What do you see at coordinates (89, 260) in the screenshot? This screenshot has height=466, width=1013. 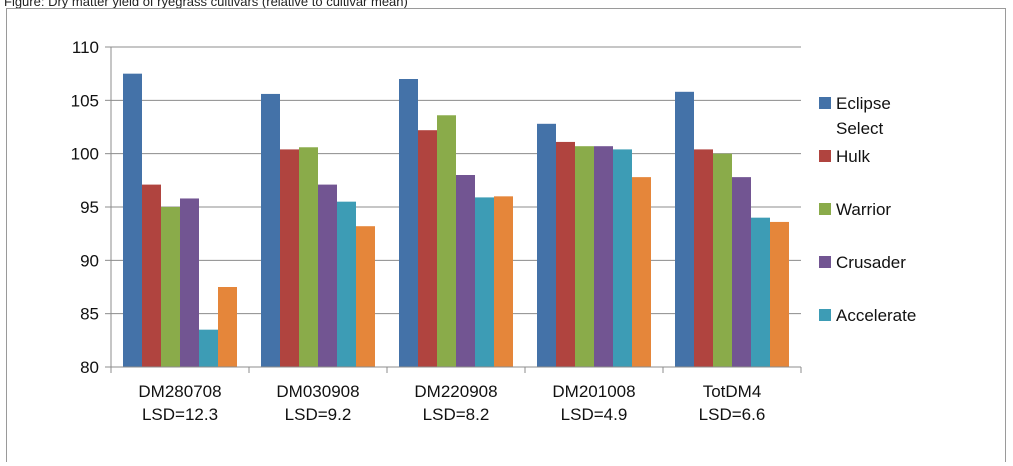 I see `y-tick-label: 90` at bounding box center [89, 260].